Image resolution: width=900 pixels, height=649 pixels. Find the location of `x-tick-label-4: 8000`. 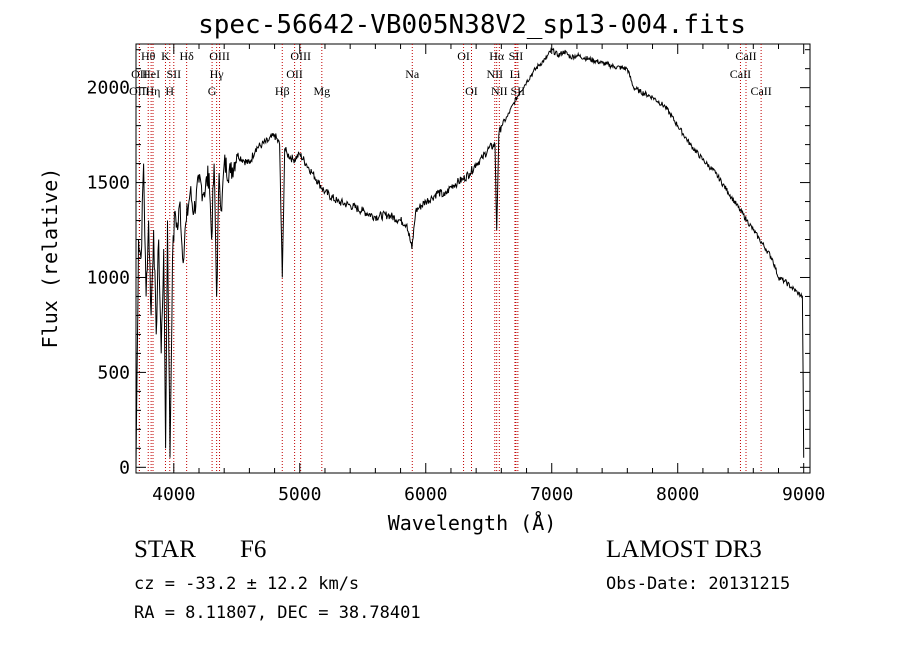

x-tick-label-4: 8000 is located at coordinates (677, 494).